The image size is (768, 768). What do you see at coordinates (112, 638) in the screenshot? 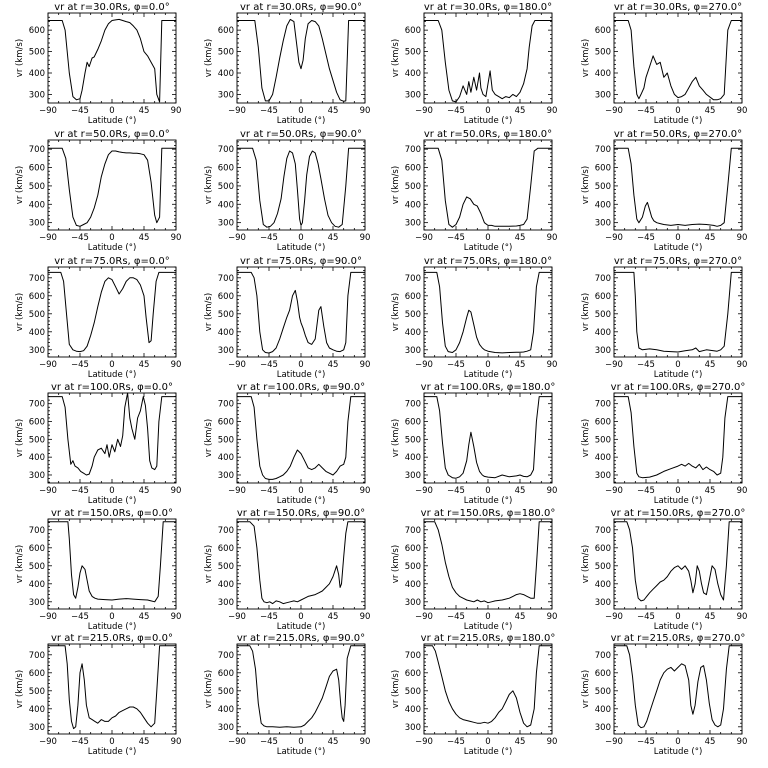
I see `panel-title: vr at r=215.0Rs, φ=0.0°` at bounding box center [112, 638].